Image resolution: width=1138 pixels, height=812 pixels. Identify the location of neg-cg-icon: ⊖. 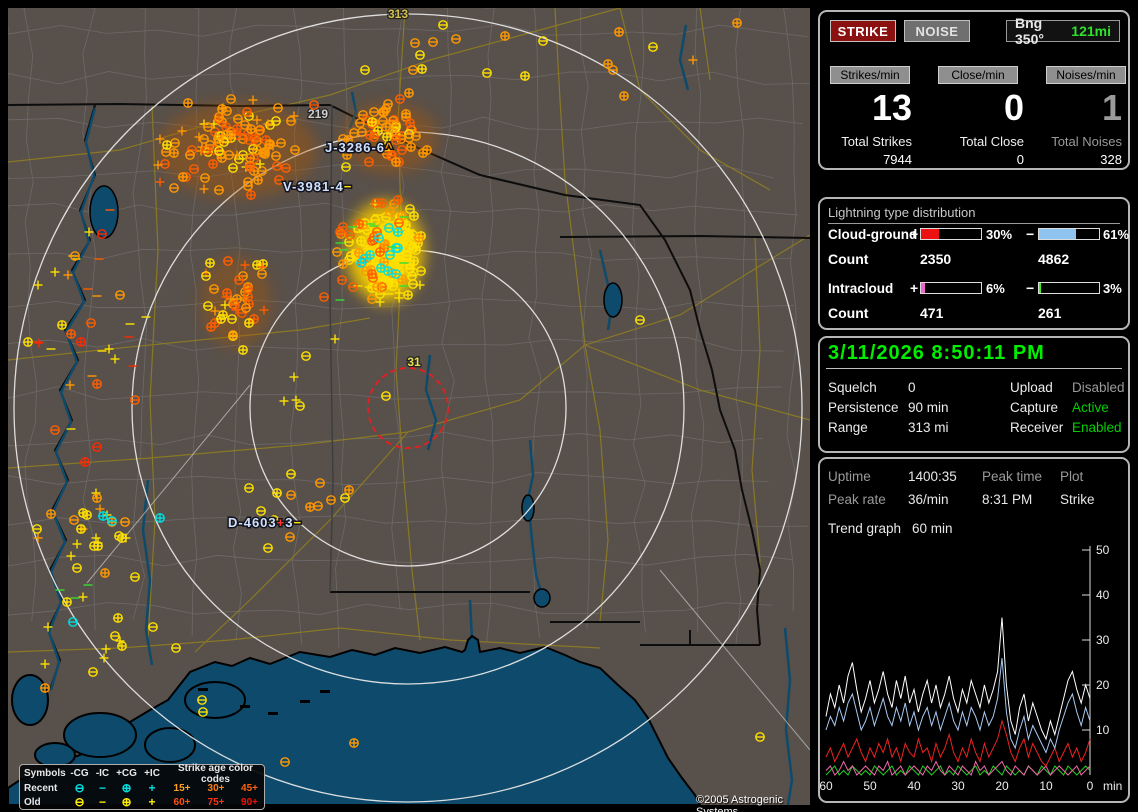
(79, 802).